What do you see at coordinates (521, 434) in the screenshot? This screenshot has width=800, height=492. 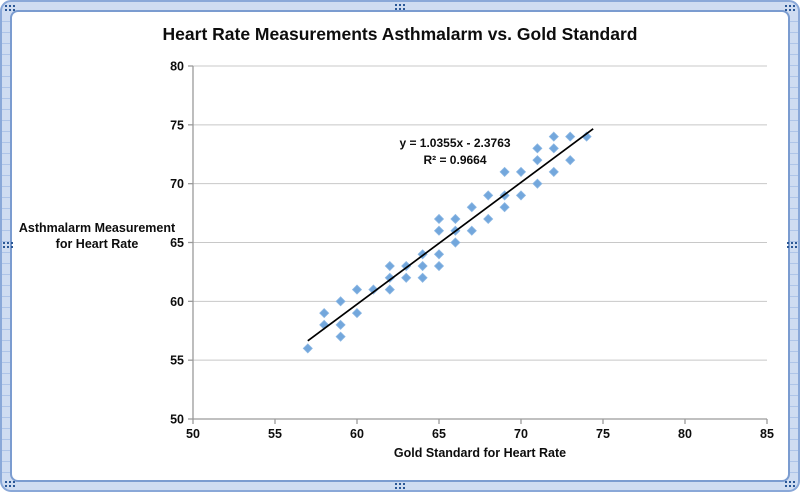 I see `x-tick-label-70: 70` at bounding box center [521, 434].